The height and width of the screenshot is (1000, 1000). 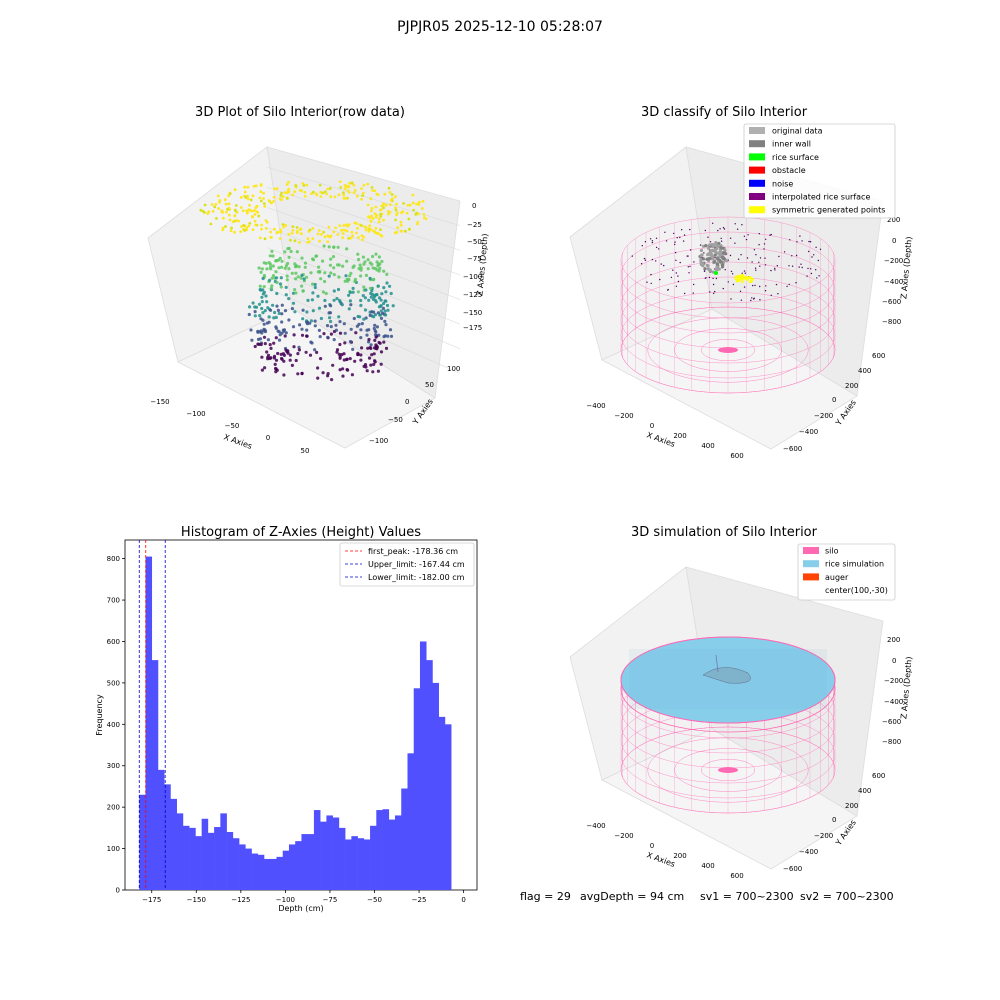 I want to click on histogram-legend-label: Lower_limit: -182.00 cm, so click(x=416, y=577).